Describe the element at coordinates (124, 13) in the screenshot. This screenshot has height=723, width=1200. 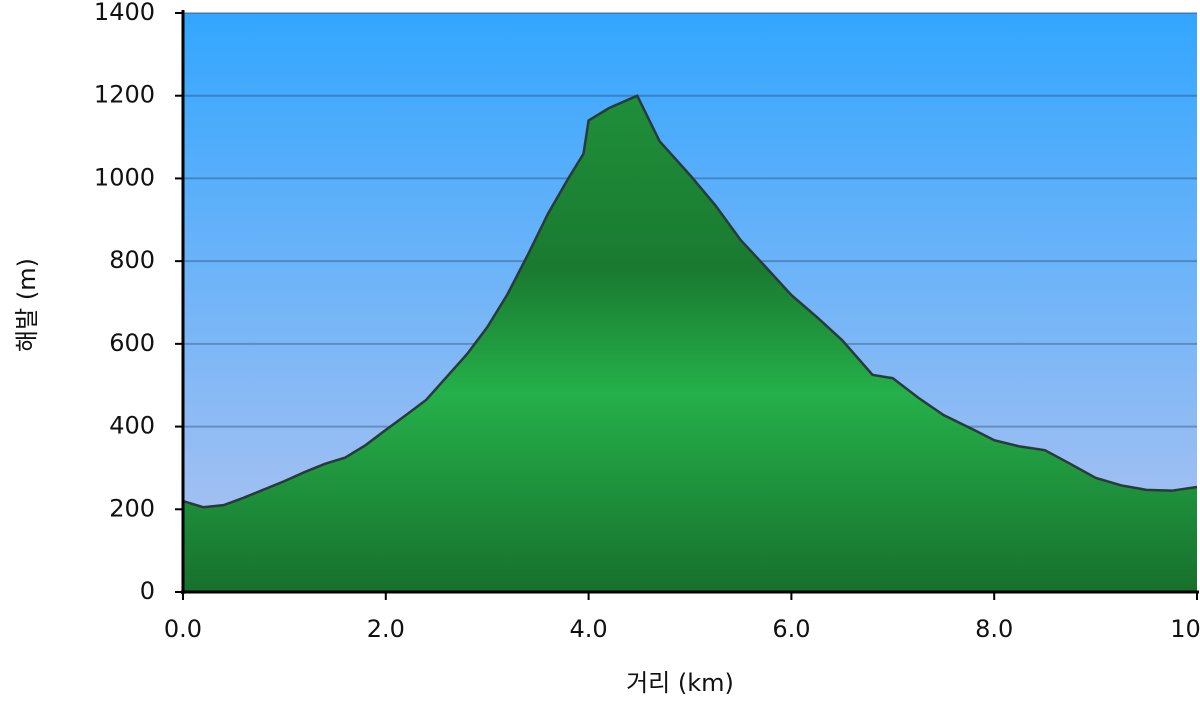
I see `y-tick-label: 1400` at that location.